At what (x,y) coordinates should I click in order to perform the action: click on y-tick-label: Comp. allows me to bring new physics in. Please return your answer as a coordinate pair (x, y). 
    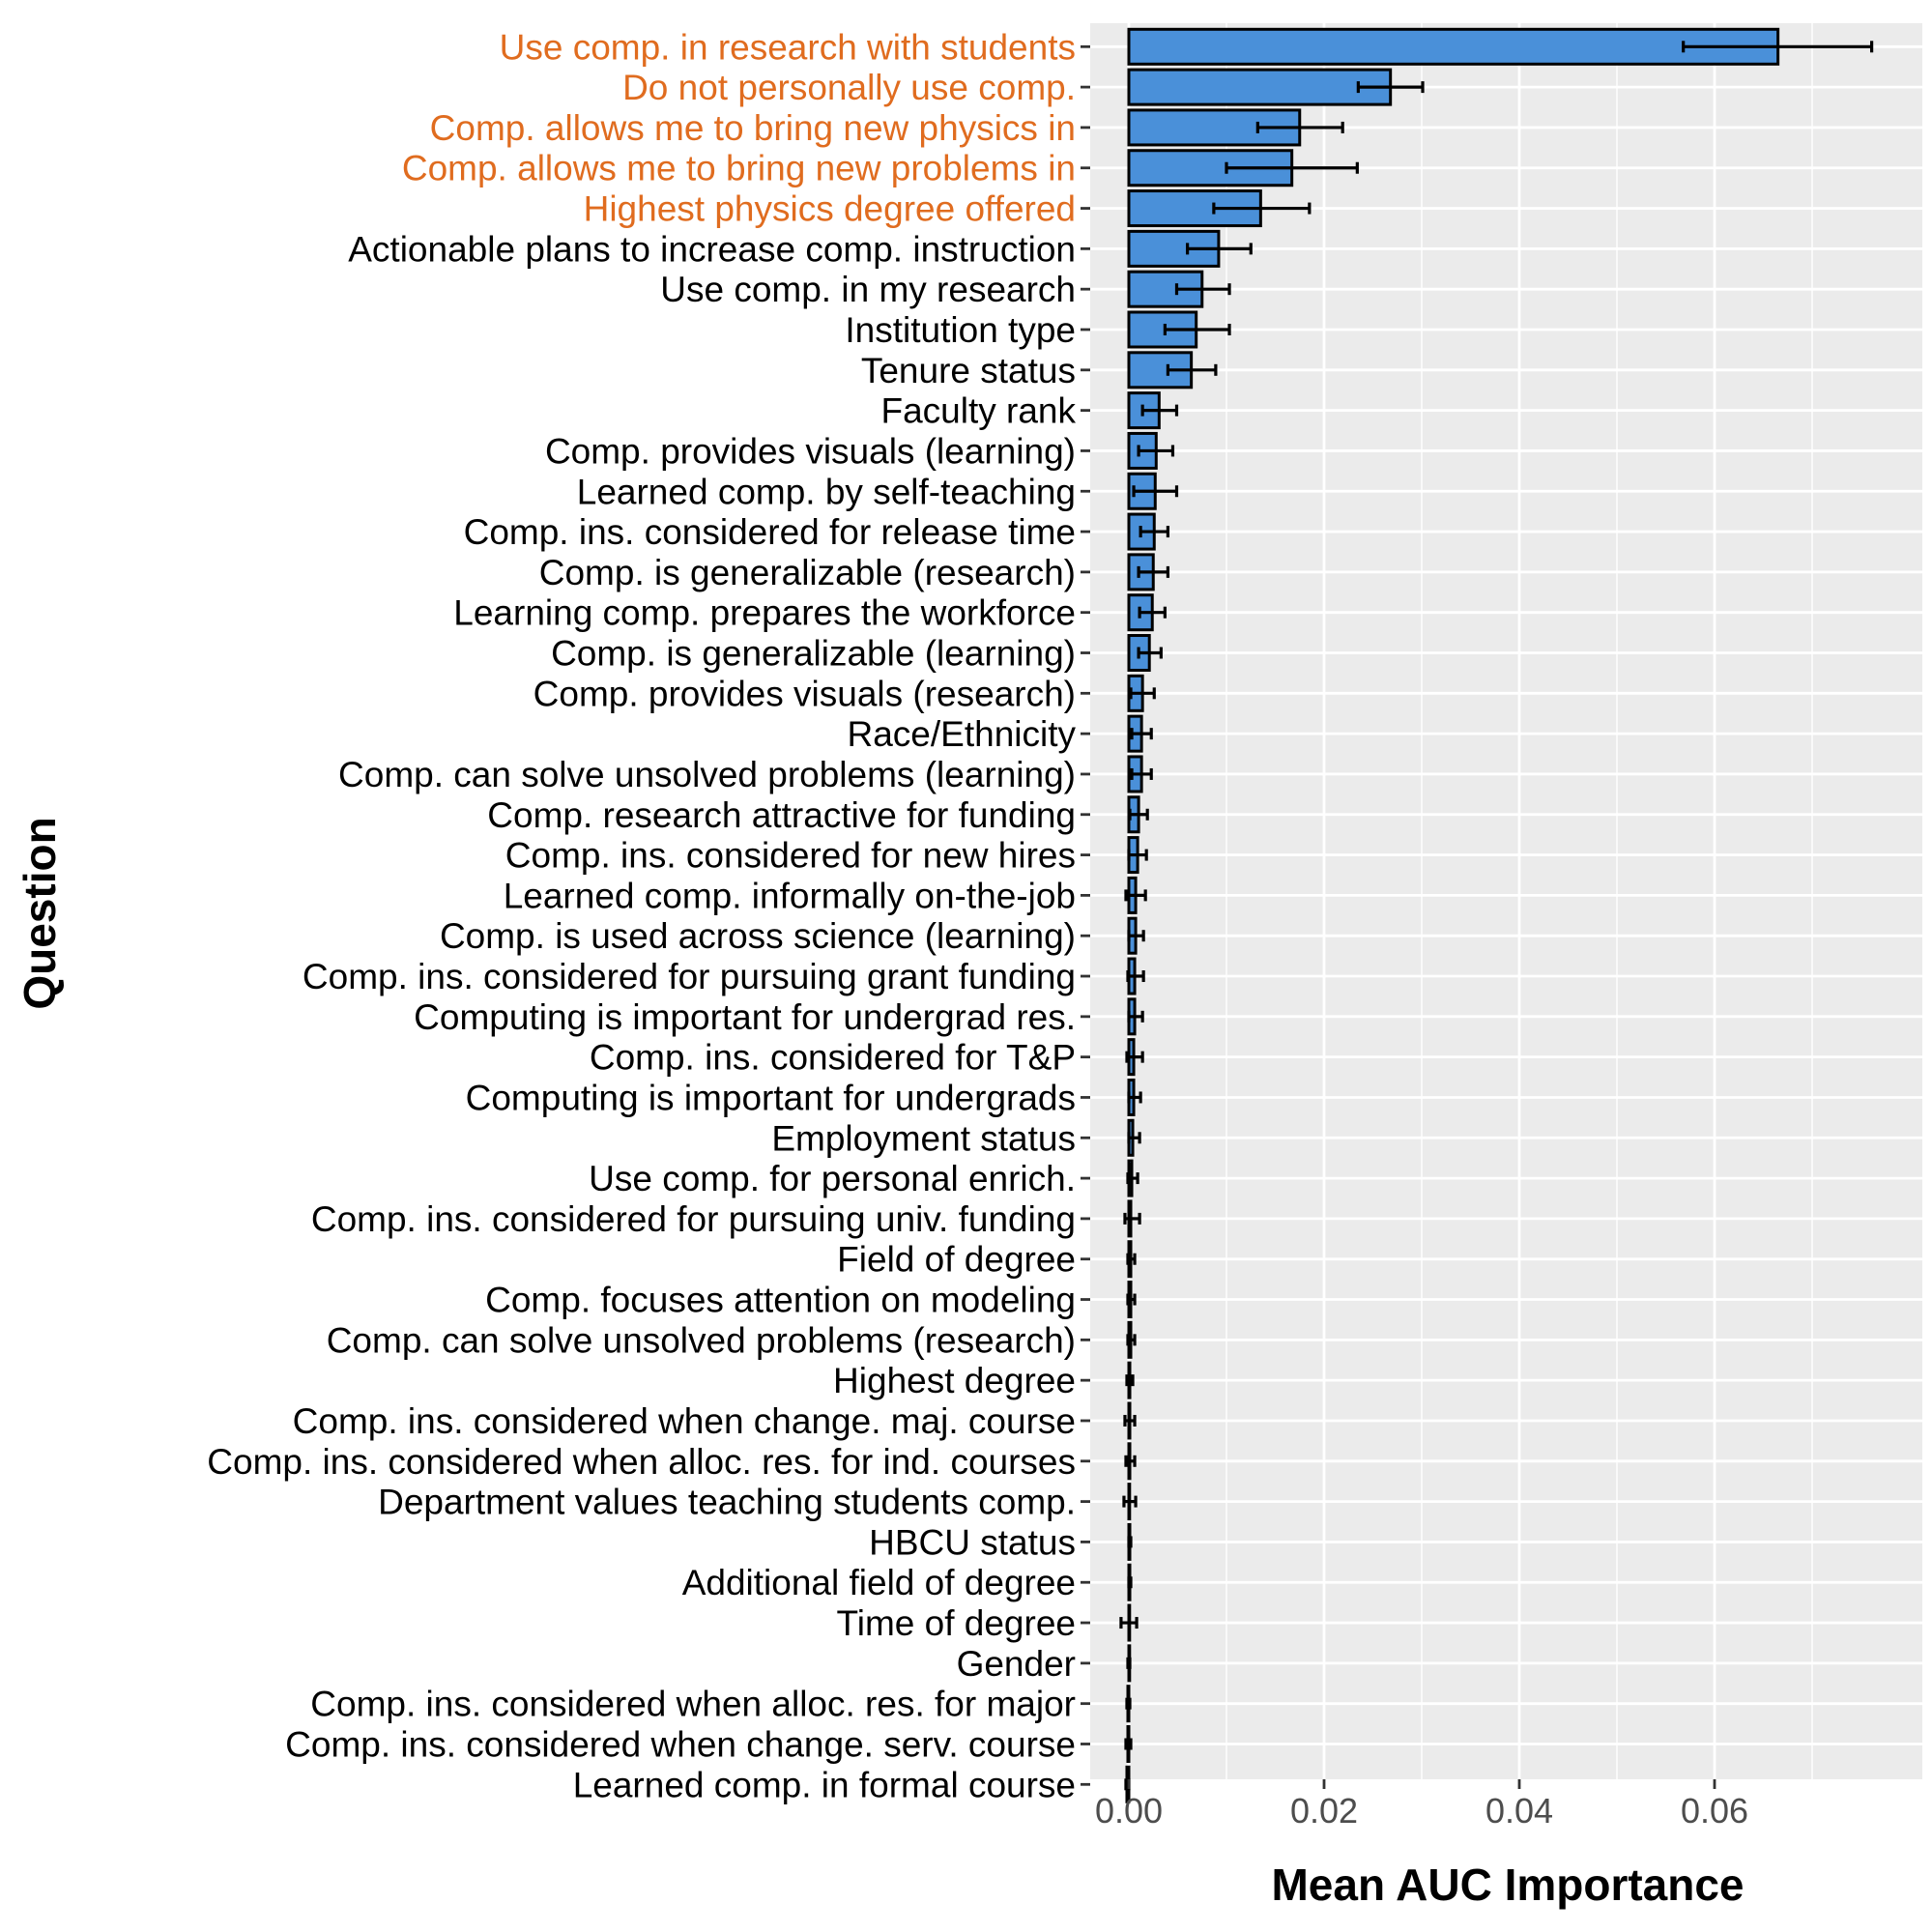
    Looking at the image, I should click on (753, 128).